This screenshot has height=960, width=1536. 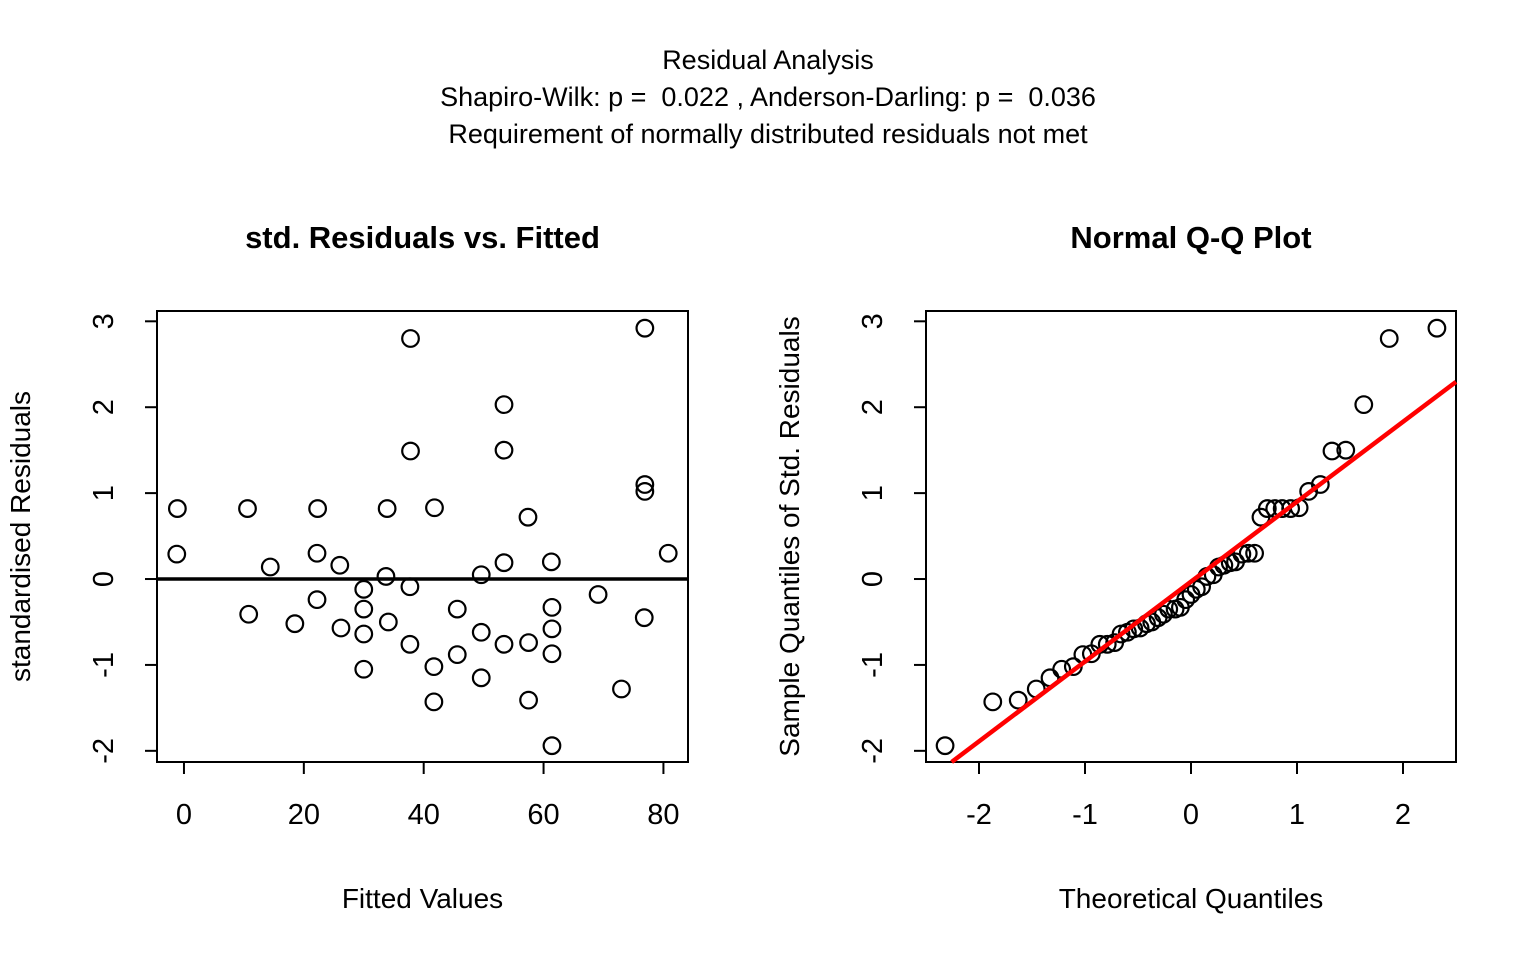 I want to click on panel-1-x-tick-label: 0, so click(x=1191, y=815).